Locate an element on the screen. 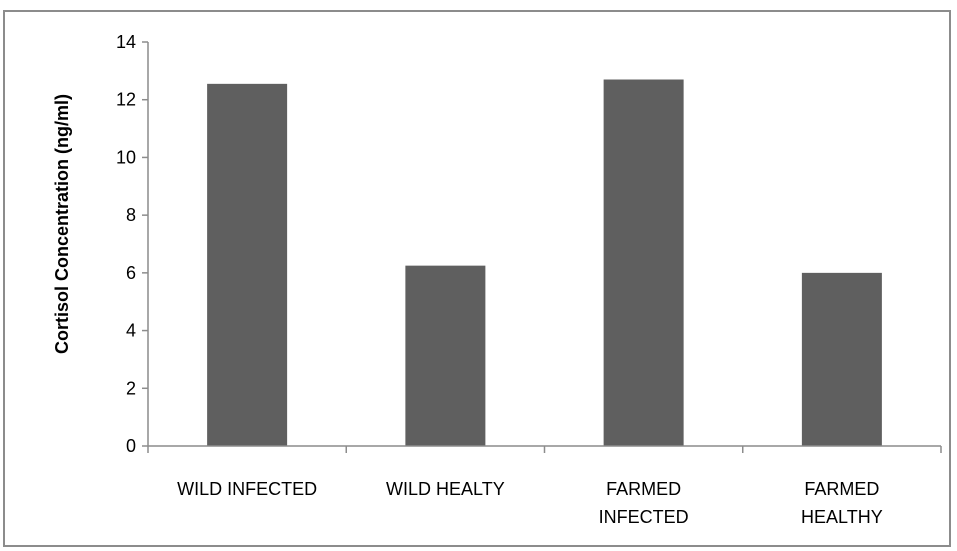 The width and height of the screenshot is (957, 551). x-category-label-2: FARMED INFECTED is located at coordinates (644, 503).